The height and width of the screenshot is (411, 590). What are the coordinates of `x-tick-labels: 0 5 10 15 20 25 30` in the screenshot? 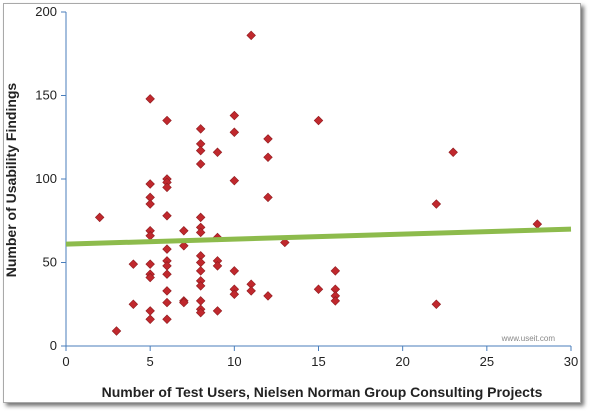 It's located at (320, 361).